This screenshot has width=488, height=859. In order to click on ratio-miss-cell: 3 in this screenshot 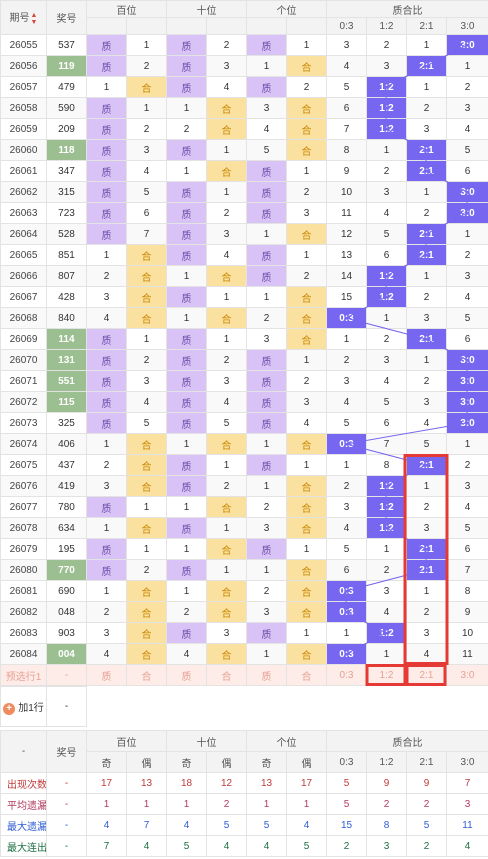, I will do `click(426, 528)`.